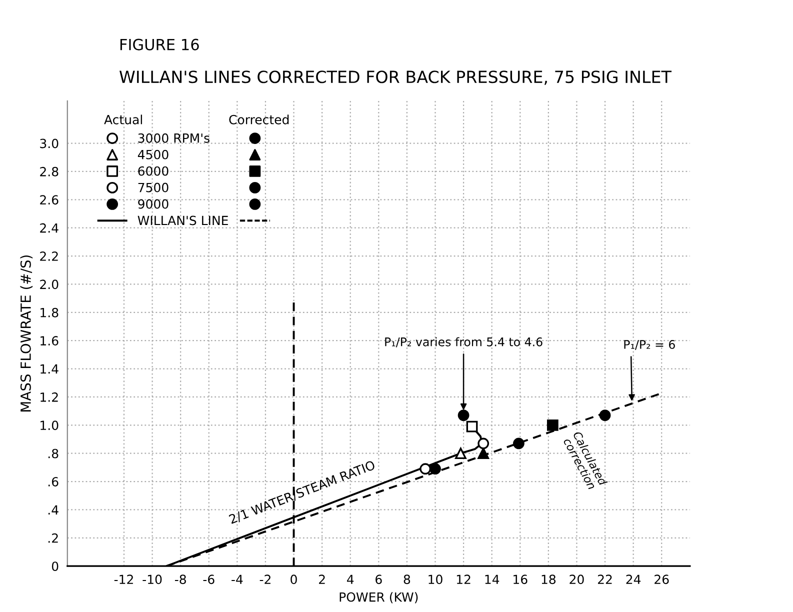 This screenshot has width=793, height=612. Describe the element at coordinates (153, 171) in the screenshot. I see `legend-label: 6000` at that location.